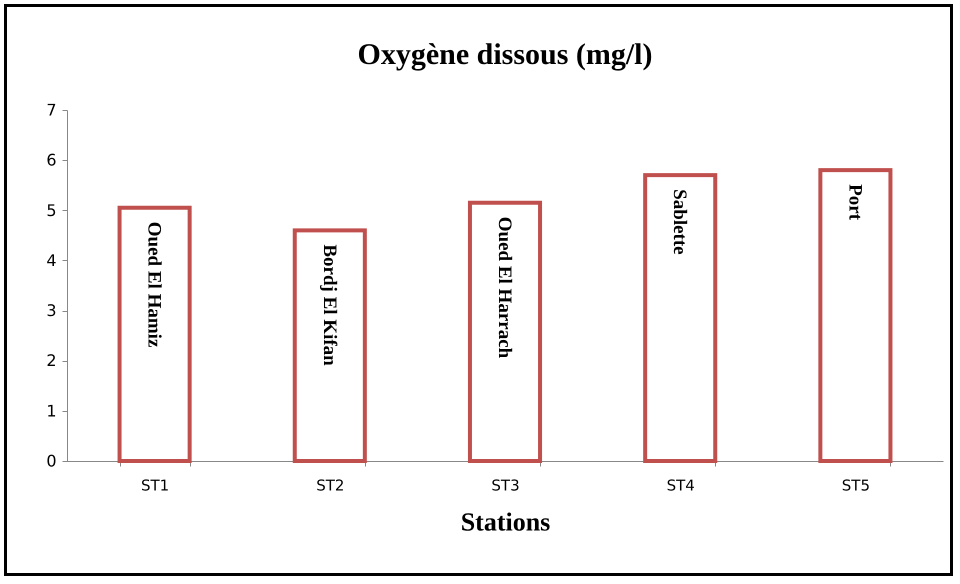 The width and height of the screenshot is (960, 584). Describe the element at coordinates (505, 485) in the screenshot. I see `x-tick-label: ST3` at that location.